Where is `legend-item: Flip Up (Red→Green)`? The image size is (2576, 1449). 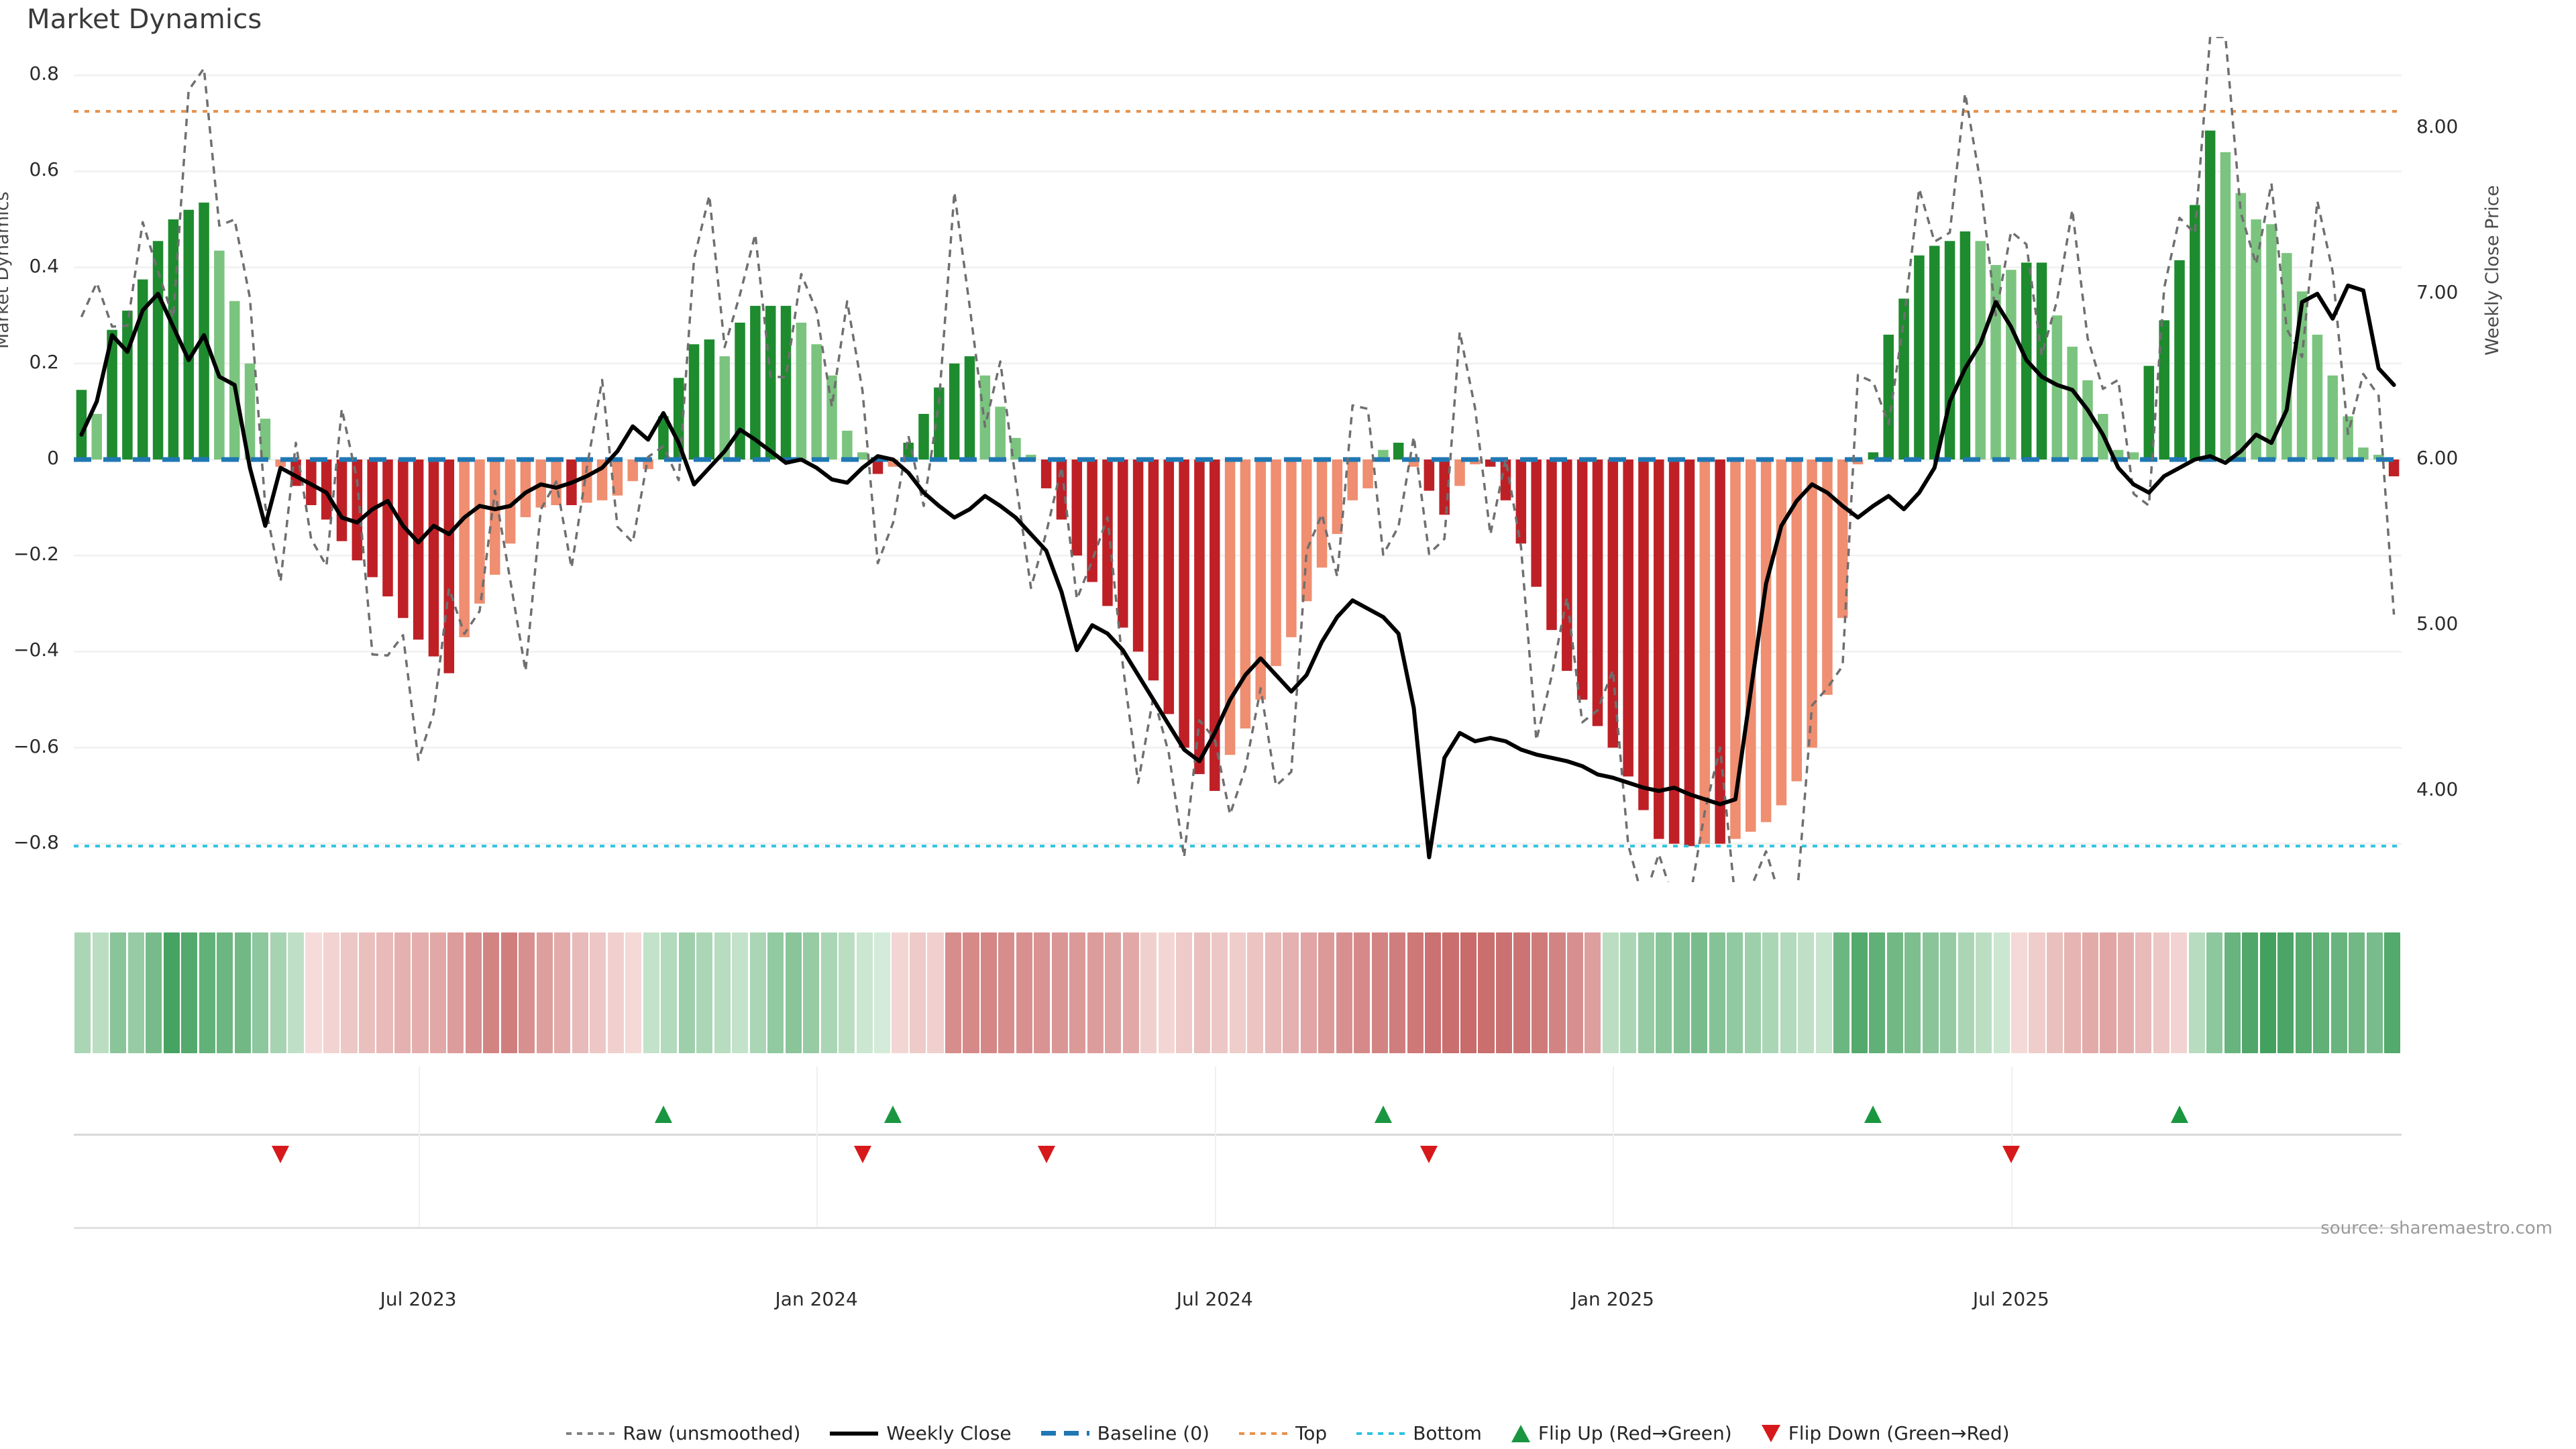 legend-item: Flip Up (Red→Green) is located at coordinates (1621, 1433).